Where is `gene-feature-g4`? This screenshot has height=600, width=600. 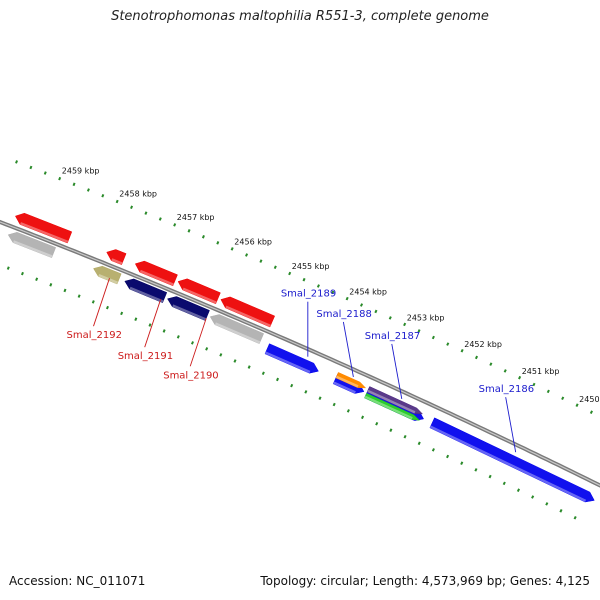 gene-feature-g4 is located at coordinates (188, 308).